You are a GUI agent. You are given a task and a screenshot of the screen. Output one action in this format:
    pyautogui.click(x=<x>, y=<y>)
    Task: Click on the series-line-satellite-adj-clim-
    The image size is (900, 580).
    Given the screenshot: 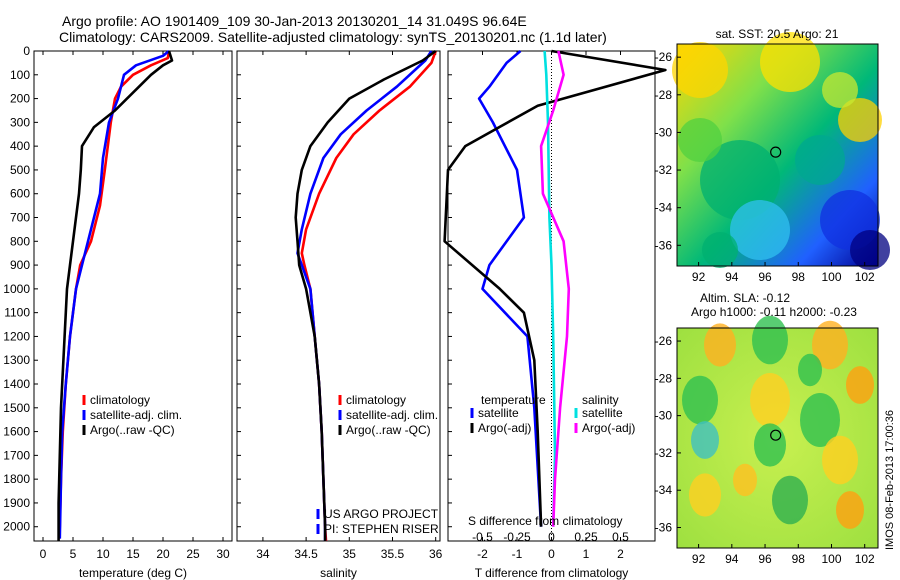 What is the action you would take?
    pyautogui.click(x=114, y=294)
    